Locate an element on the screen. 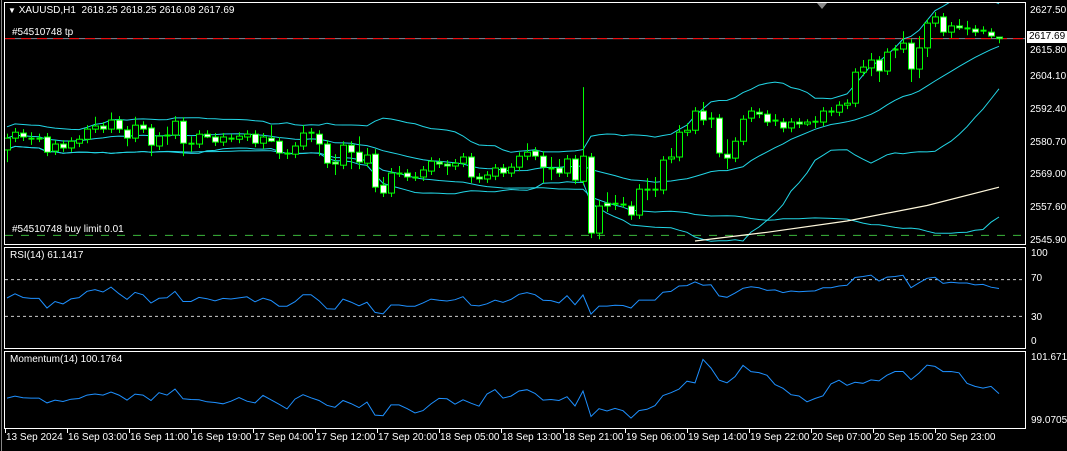 This screenshot has width=1067, height=451. price-tick: 2569.00 is located at coordinates (1048, 174).